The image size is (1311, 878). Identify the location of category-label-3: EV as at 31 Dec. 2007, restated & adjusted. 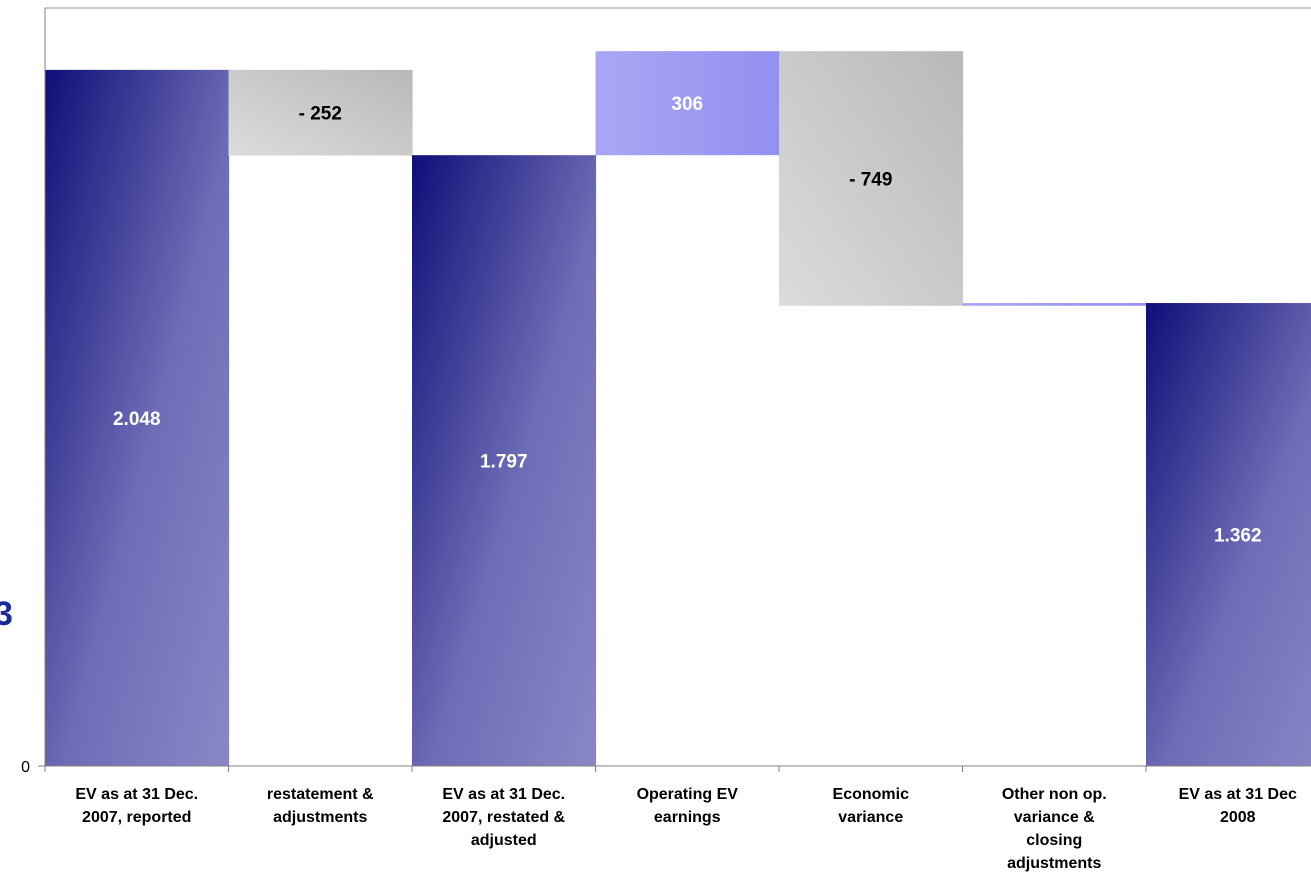
(503, 817).